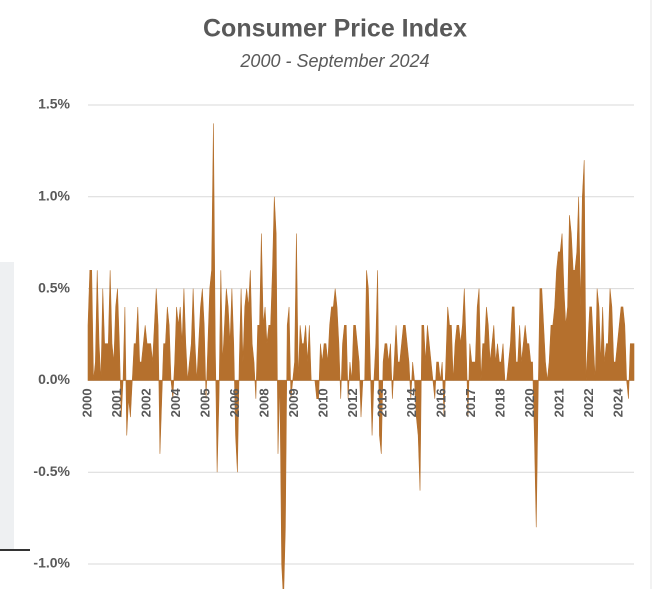  What do you see at coordinates (51, 563) in the screenshot?
I see `y-tick-label: -1.0%` at bounding box center [51, 563].